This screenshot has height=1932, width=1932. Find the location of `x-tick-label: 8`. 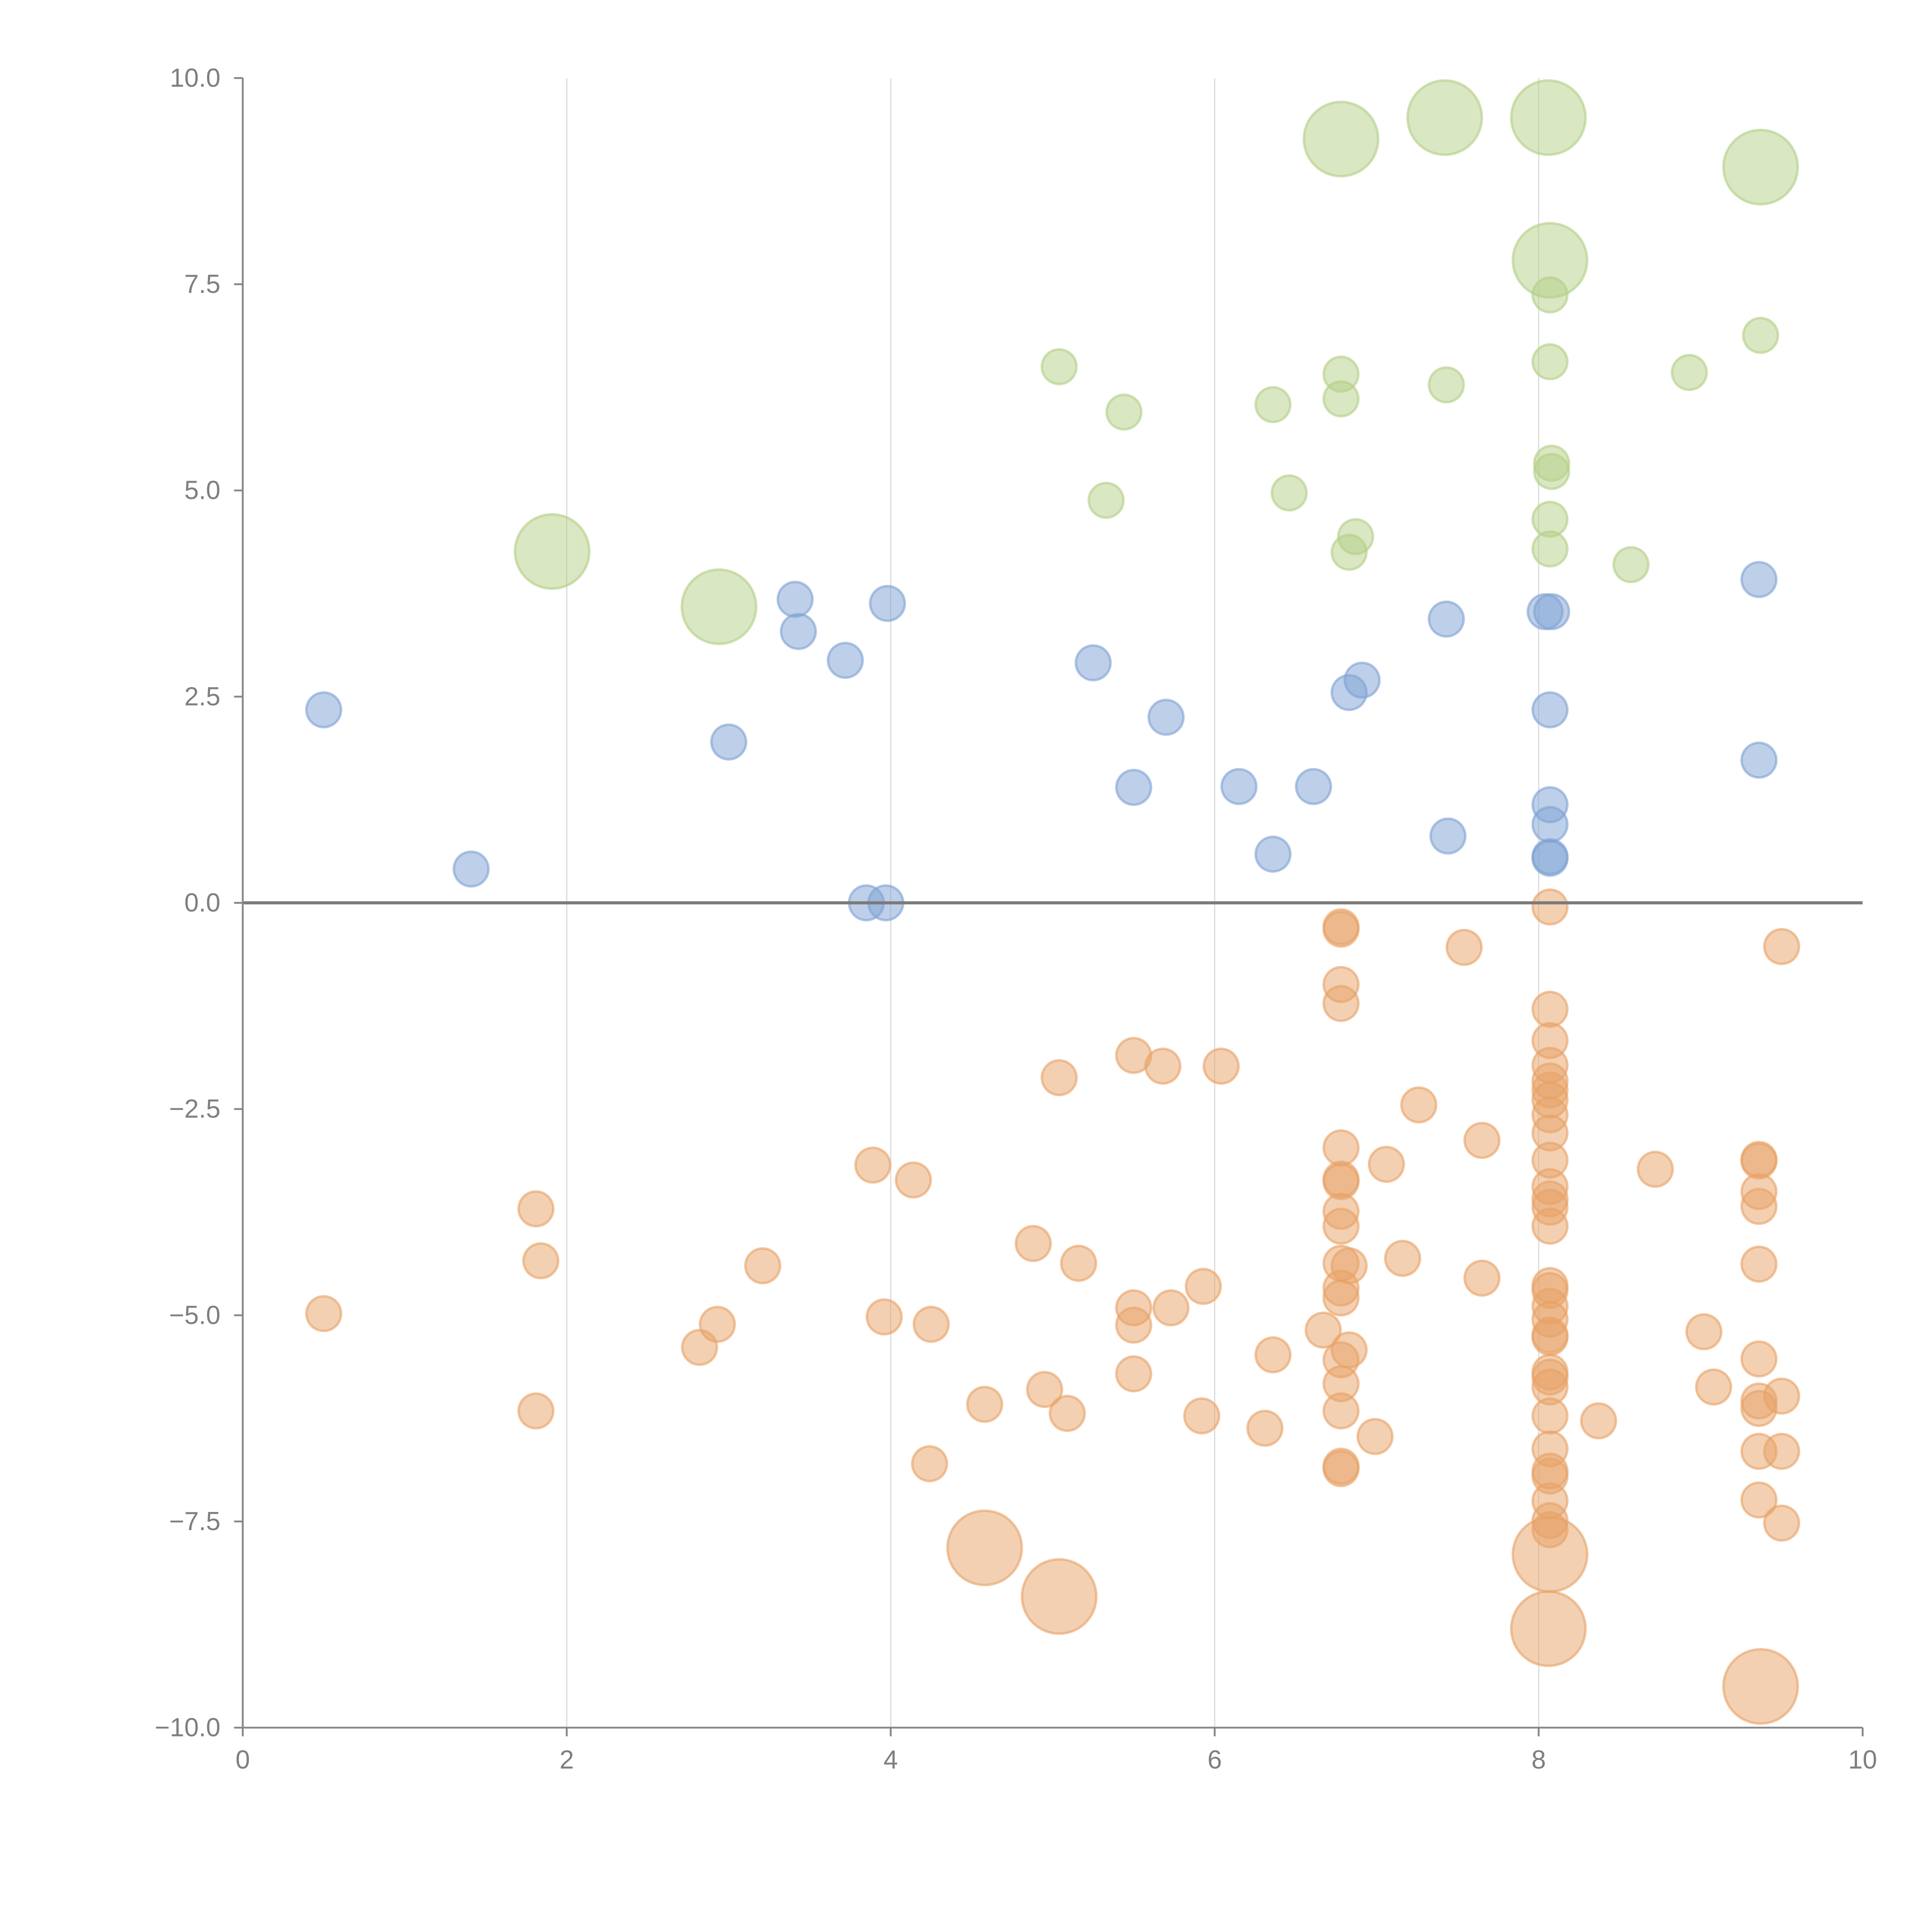

x-tick-label: 8 is located at coordinates (1539, 1759).